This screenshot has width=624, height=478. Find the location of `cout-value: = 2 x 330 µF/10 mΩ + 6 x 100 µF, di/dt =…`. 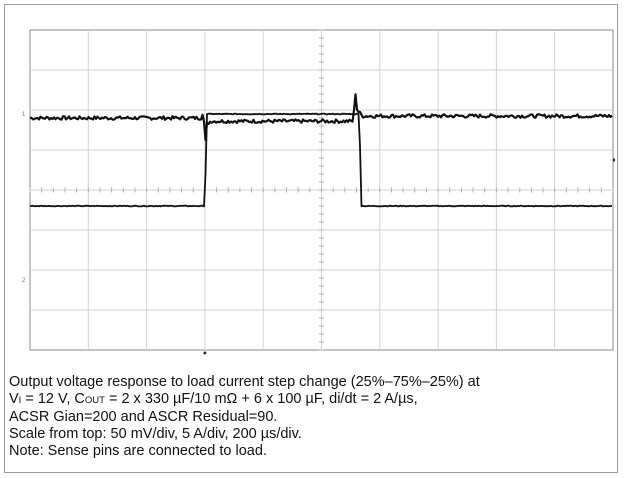

cout-value: = 2 x 330 µF/10 mΩ + 6 x 100 µF, di/dt =… is located at coordinates (261, 399).